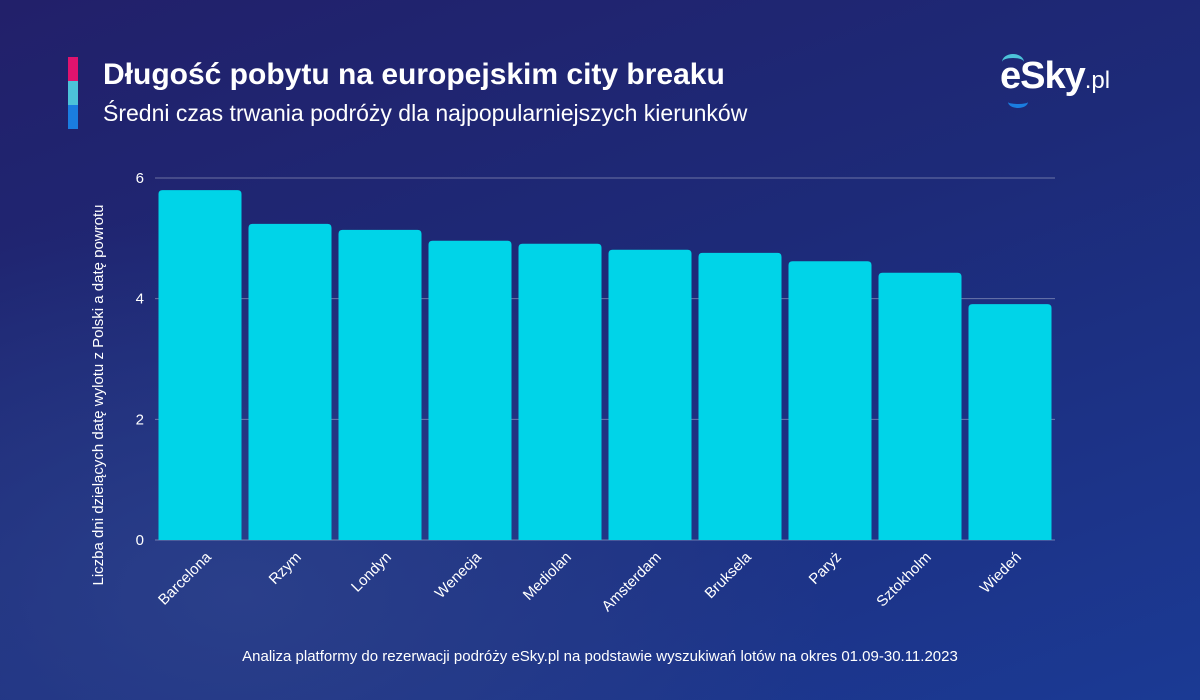 This screenshot has height=700, width=1200. Describe the element at coordinates (740, 396) in the screenshot. I see `bar-bruksela` at that location.